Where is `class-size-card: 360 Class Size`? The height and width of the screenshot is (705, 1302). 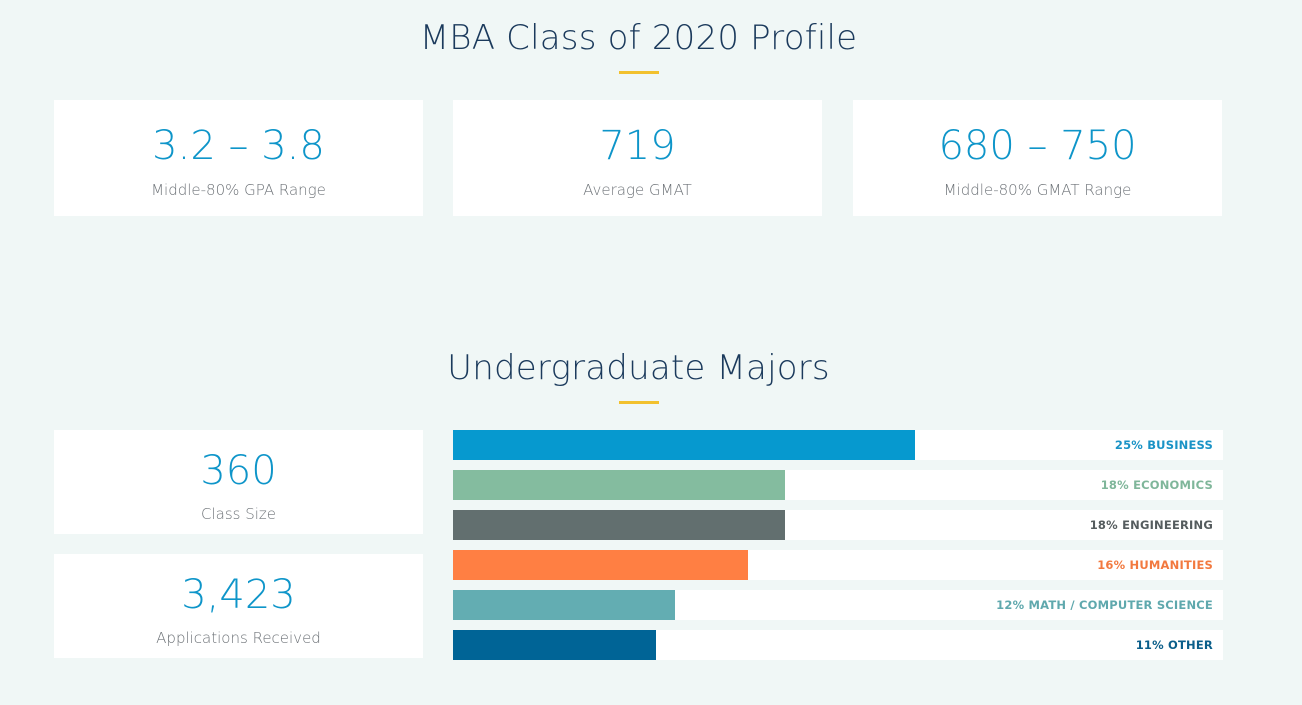 class-size-card: 360 Class Size is located at coordinates (238, 482).